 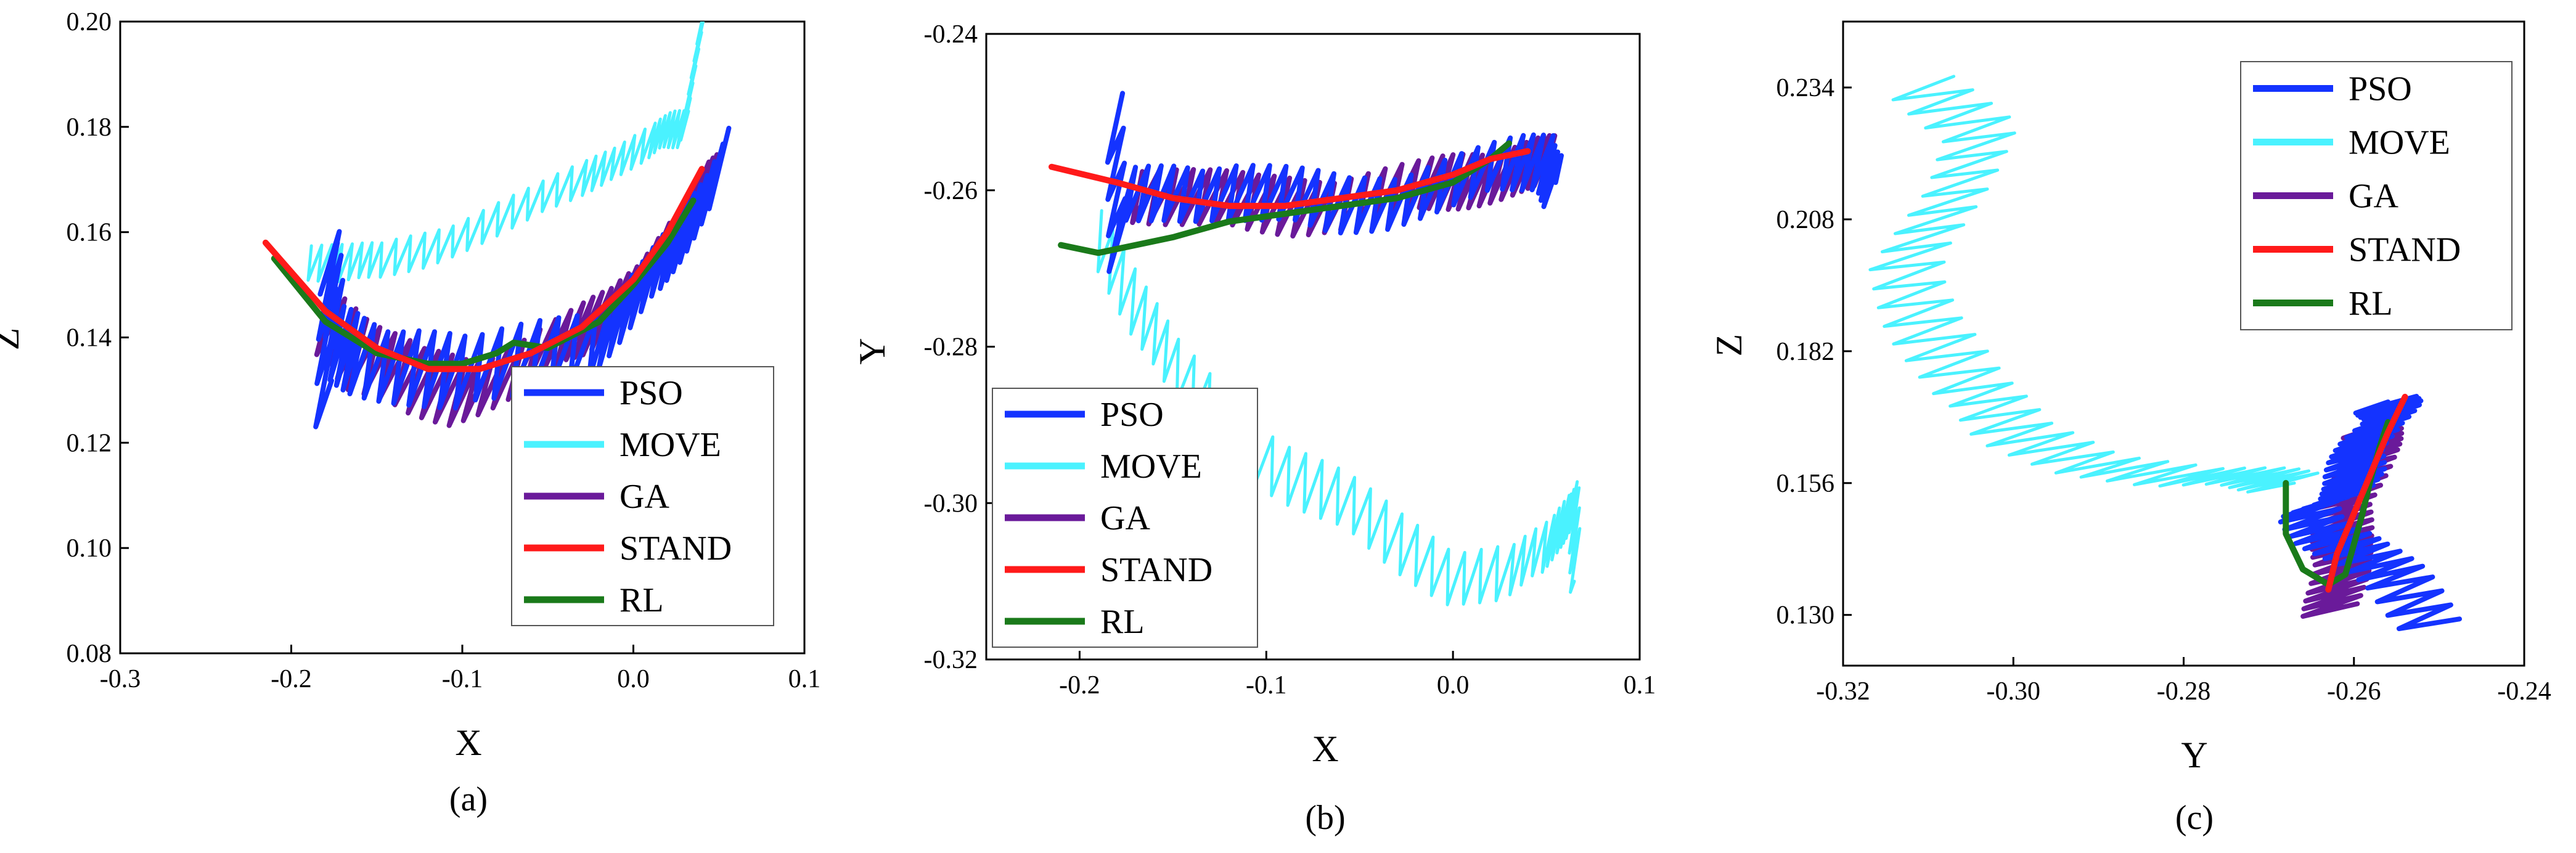 I want to click on y-axis-label: Y, so click(x=872, y=351).